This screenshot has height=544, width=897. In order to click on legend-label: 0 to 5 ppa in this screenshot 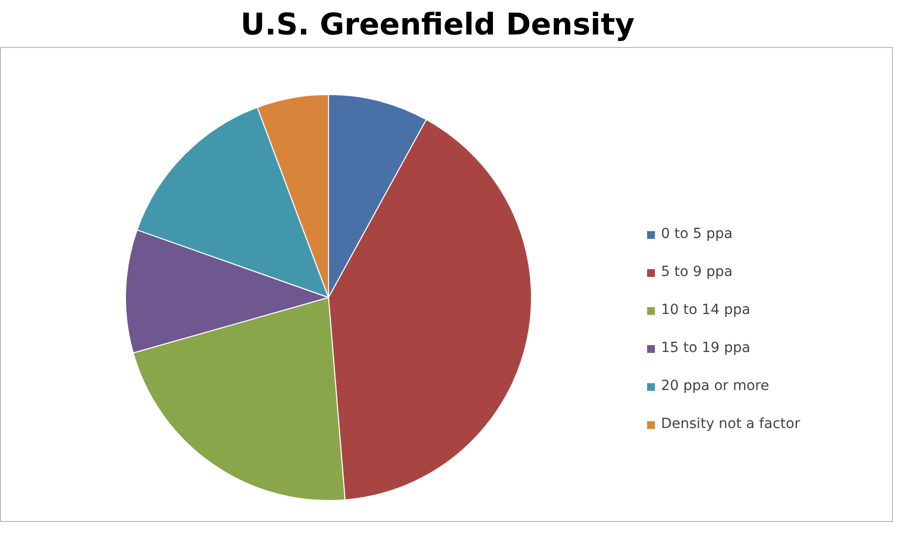, I will do `click(697, 234)`.